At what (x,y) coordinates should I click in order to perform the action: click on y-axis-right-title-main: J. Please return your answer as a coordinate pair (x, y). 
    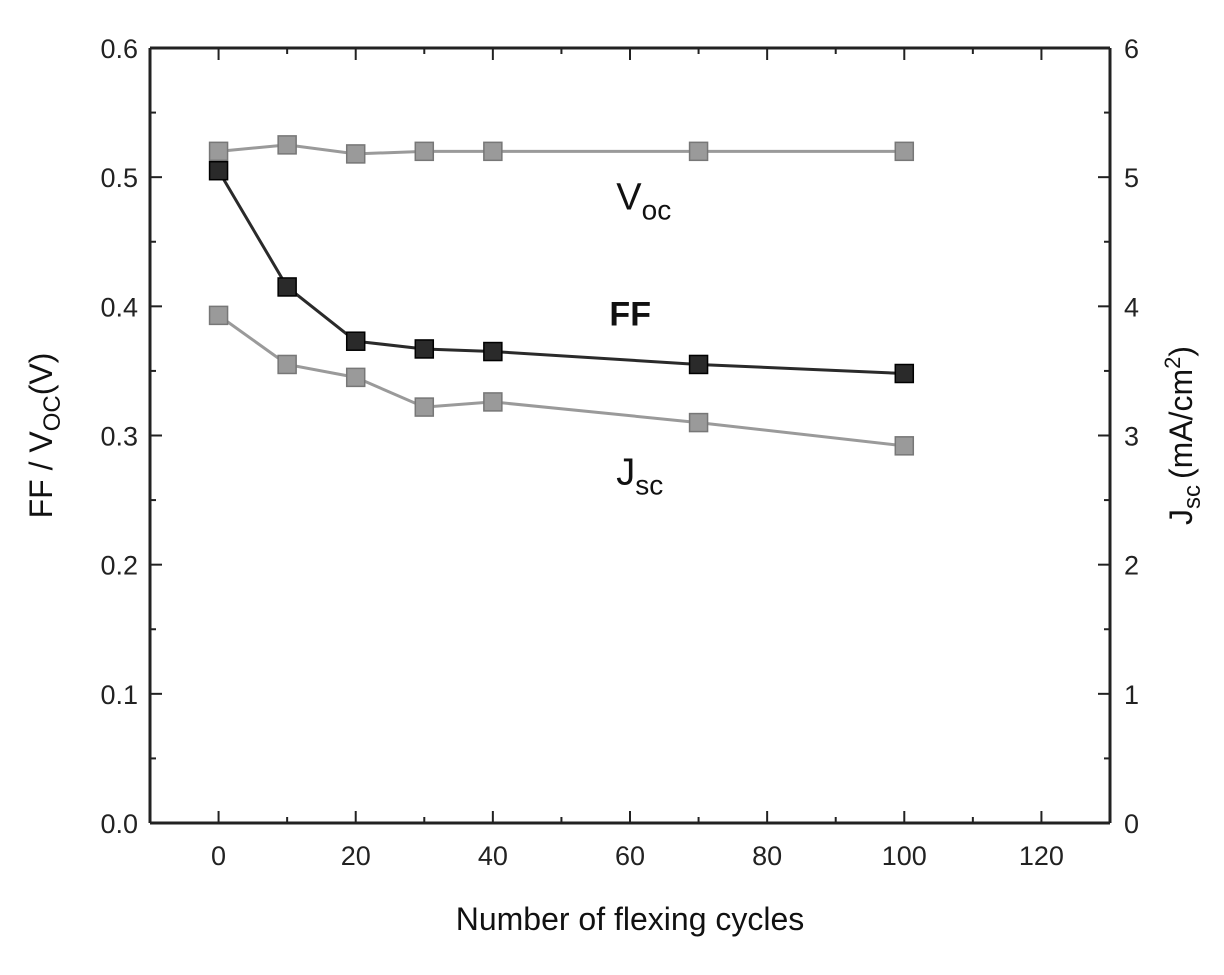
    Looking at the image, I should click on (1181, 517).